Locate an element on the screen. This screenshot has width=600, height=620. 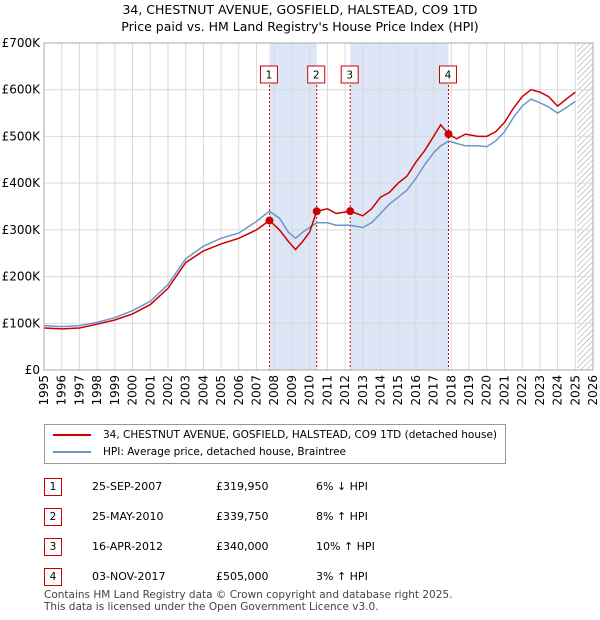
table-row: 1 25-SEP-2007 £319,950 6% ↓ HPI is located at coordinates (264, 488).